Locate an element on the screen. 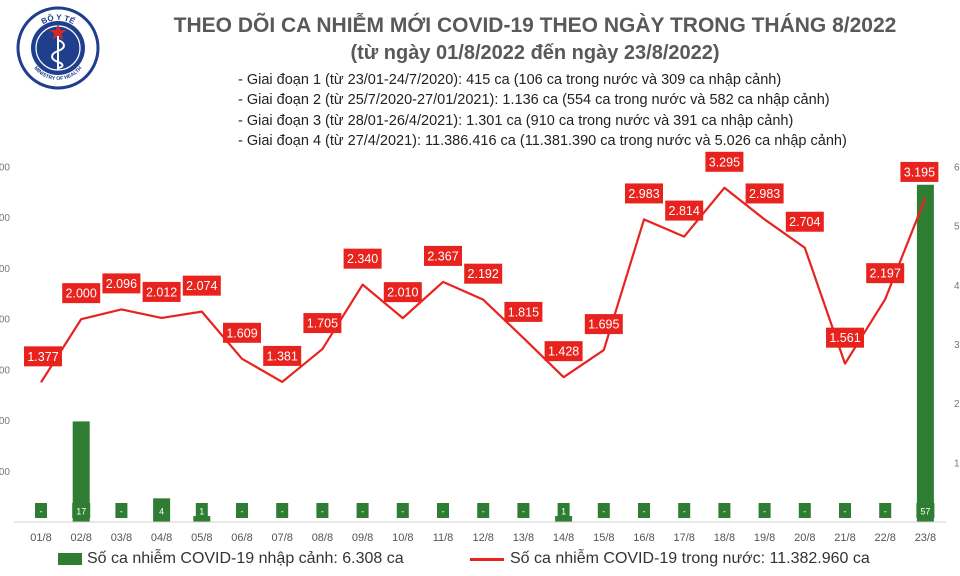 Image resolution: width=960 pixels, height=576 pixels. bar-05/8 is located at coordinates (202, 519).